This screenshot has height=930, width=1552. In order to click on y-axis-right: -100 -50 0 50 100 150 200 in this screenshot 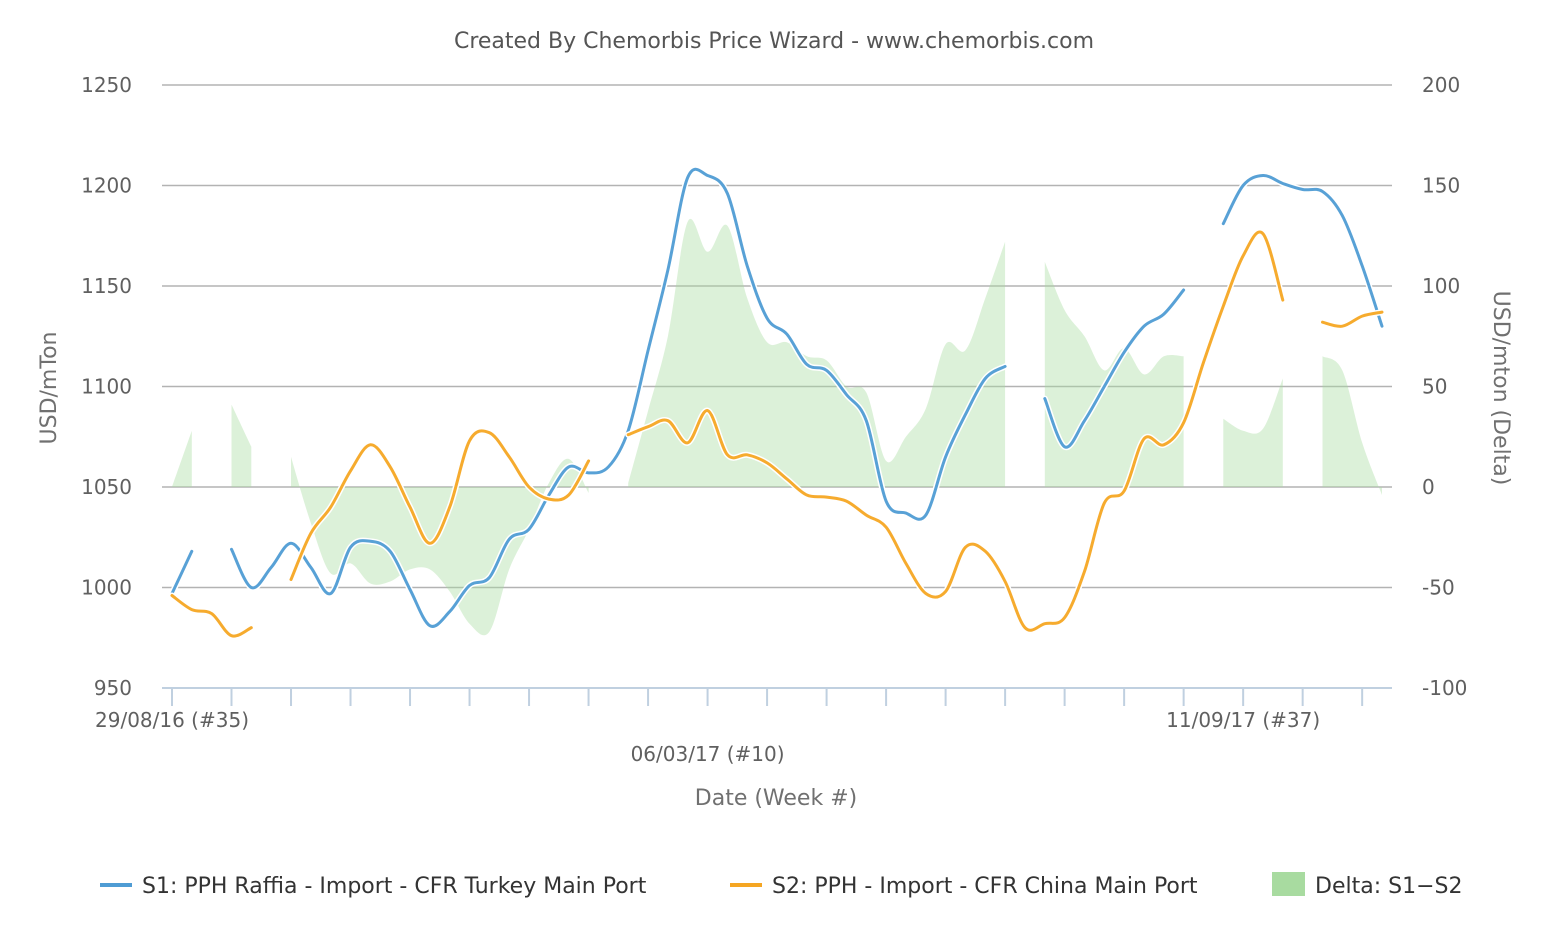, I will do `click(1444, 386)`.